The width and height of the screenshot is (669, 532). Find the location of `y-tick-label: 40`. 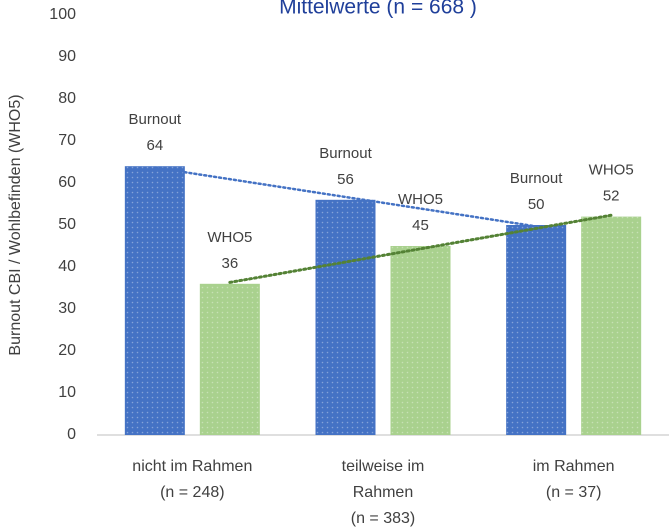

y-tick-label: 40 is located at coordinates (67, 266).